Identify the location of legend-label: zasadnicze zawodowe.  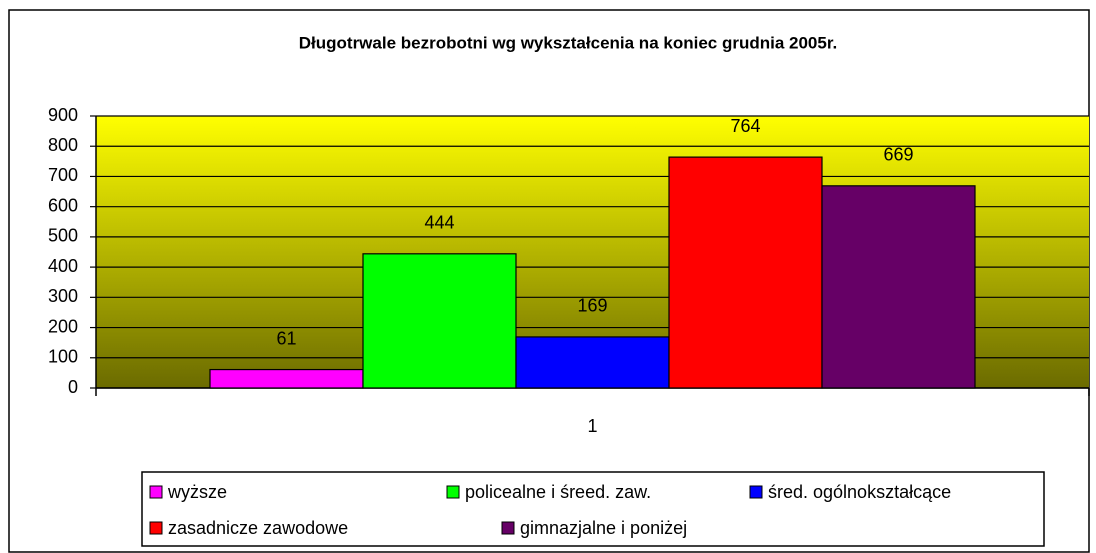
(258, 528).